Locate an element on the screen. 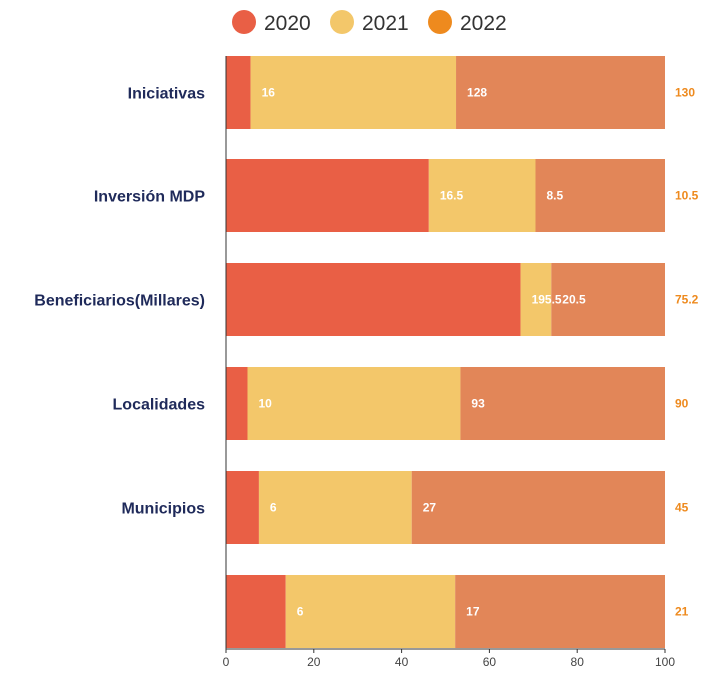 The width and height of the screenshot is (707, 678). segment-label-2021-4: 6 is located at coordinates (273, 508).